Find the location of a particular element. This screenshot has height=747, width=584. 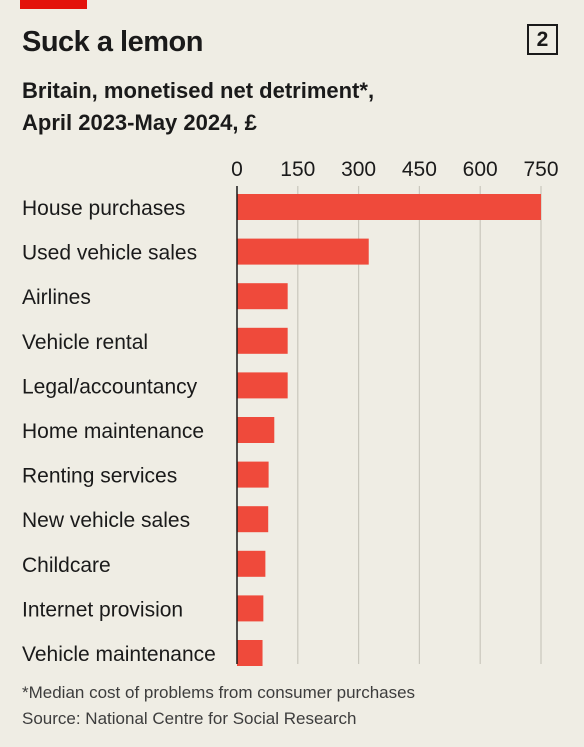

chart-number-badge: 2 is located at coordinates (542, 39).